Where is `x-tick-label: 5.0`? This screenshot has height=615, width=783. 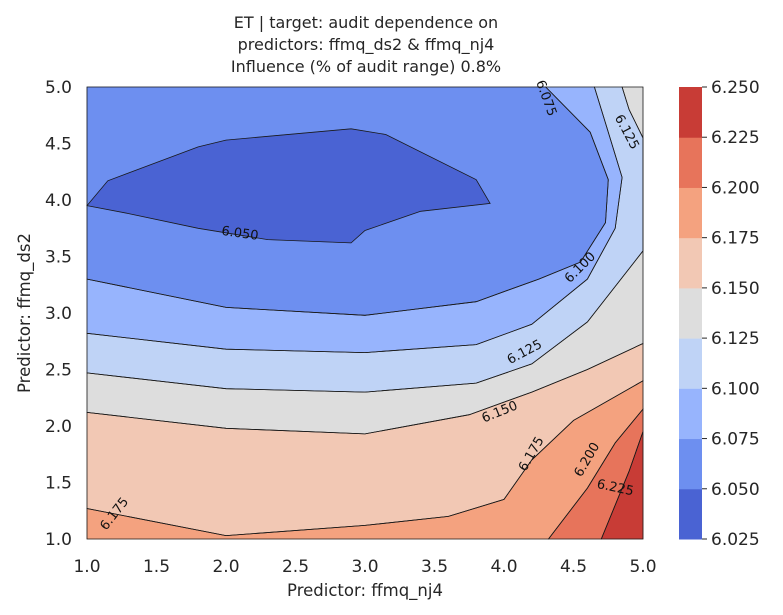 x-tick-label: 5.0 is located at coordinates (642, 567).